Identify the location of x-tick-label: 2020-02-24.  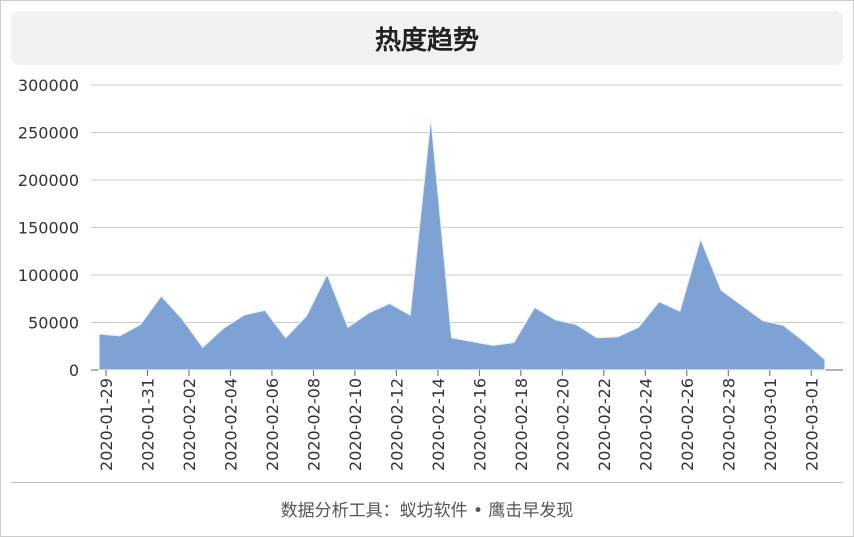
(645, 424).